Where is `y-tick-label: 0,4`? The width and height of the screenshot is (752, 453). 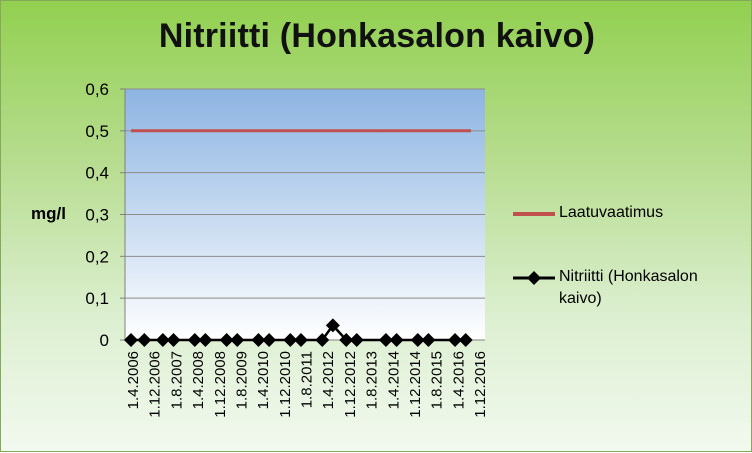 y-tick-label: 0,4 is located at coordinates (97, 173).